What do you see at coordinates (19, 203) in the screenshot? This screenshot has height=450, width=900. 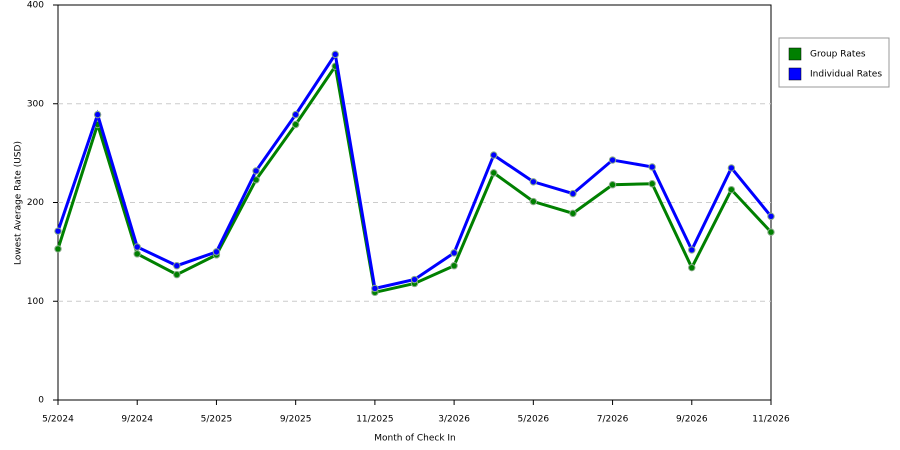 I see `y-axis-title: Lowest Average Rate (USD)` at bounding box center [19, 203].